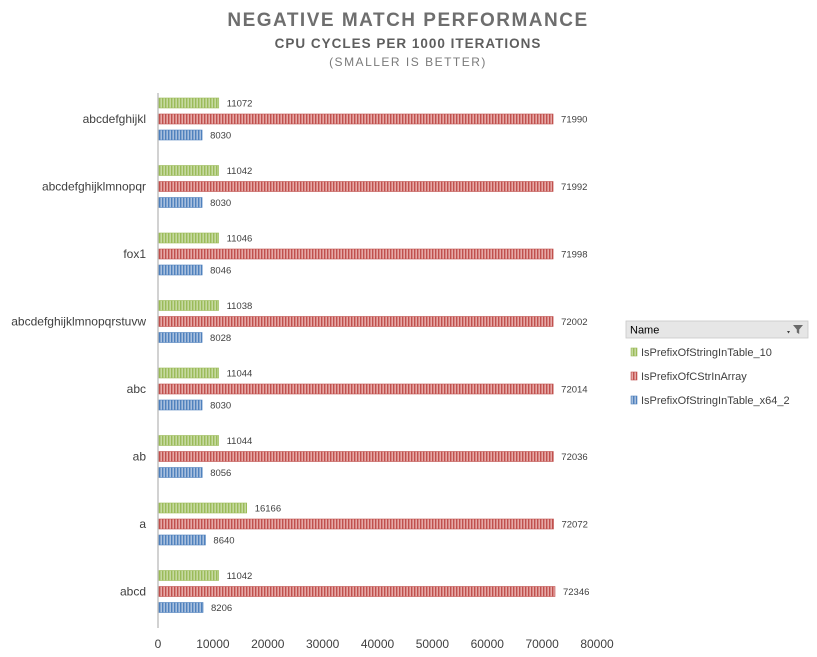  What do you see at coordinates (323, 644) in the screenshot?
I see `x-tick-label: 30000` at bounding box center [323, 644].